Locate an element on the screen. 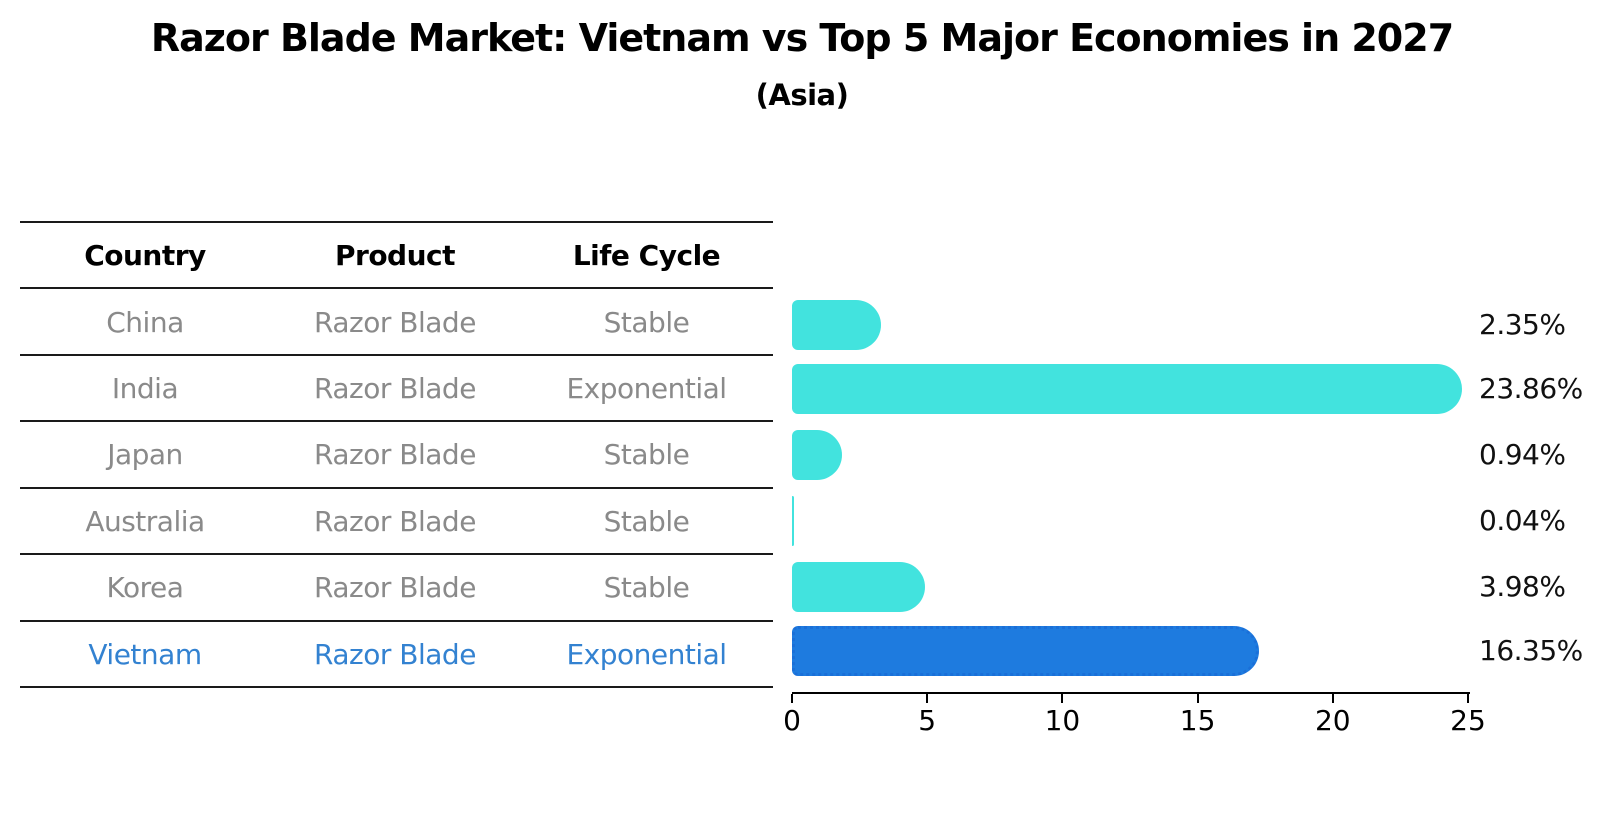  x-axis-tick-label: 10 is located at coordinates (1062, 720).